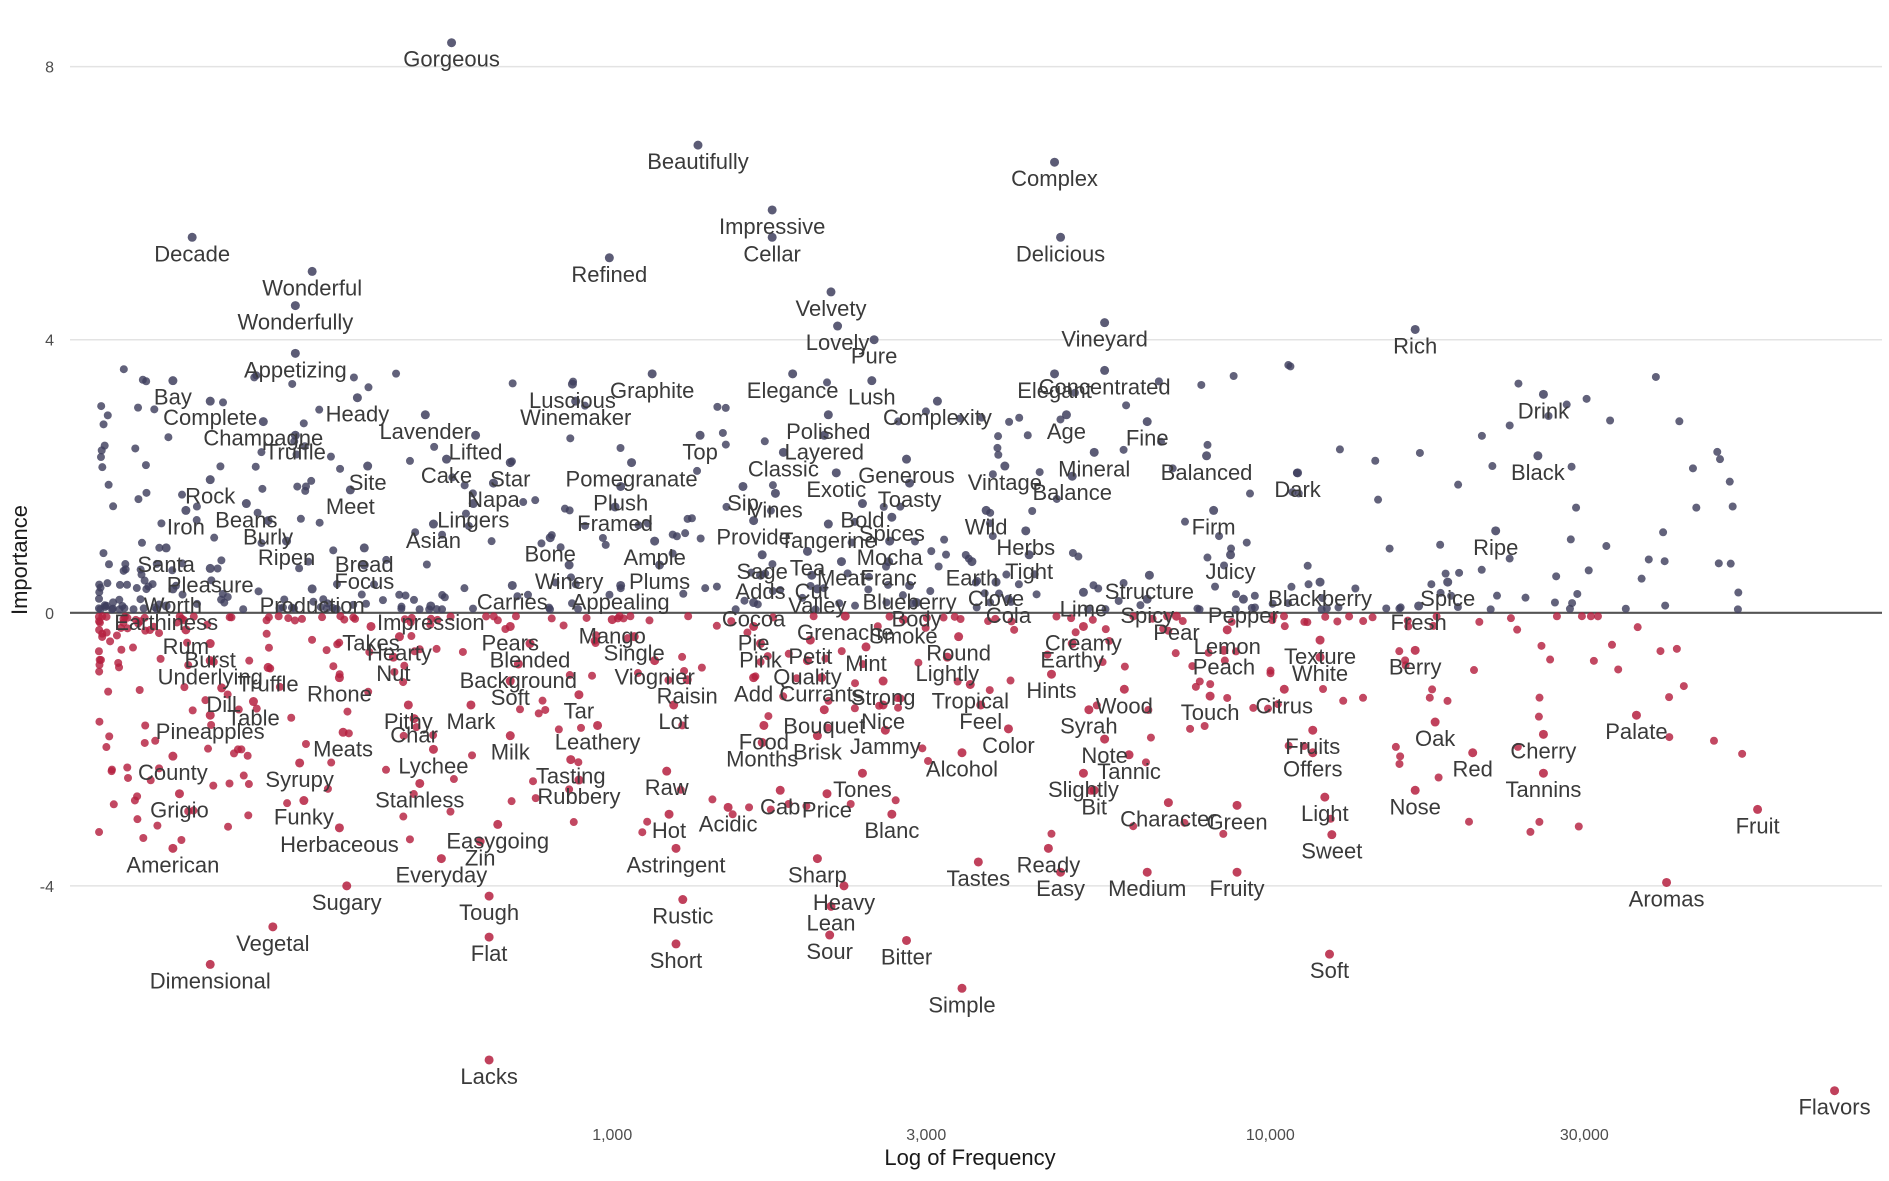 This screenshot has width=1889, height=1181. Describe the element at coordinates (579, 711) in the screenshot. I see `point-label: Tar` at that location.